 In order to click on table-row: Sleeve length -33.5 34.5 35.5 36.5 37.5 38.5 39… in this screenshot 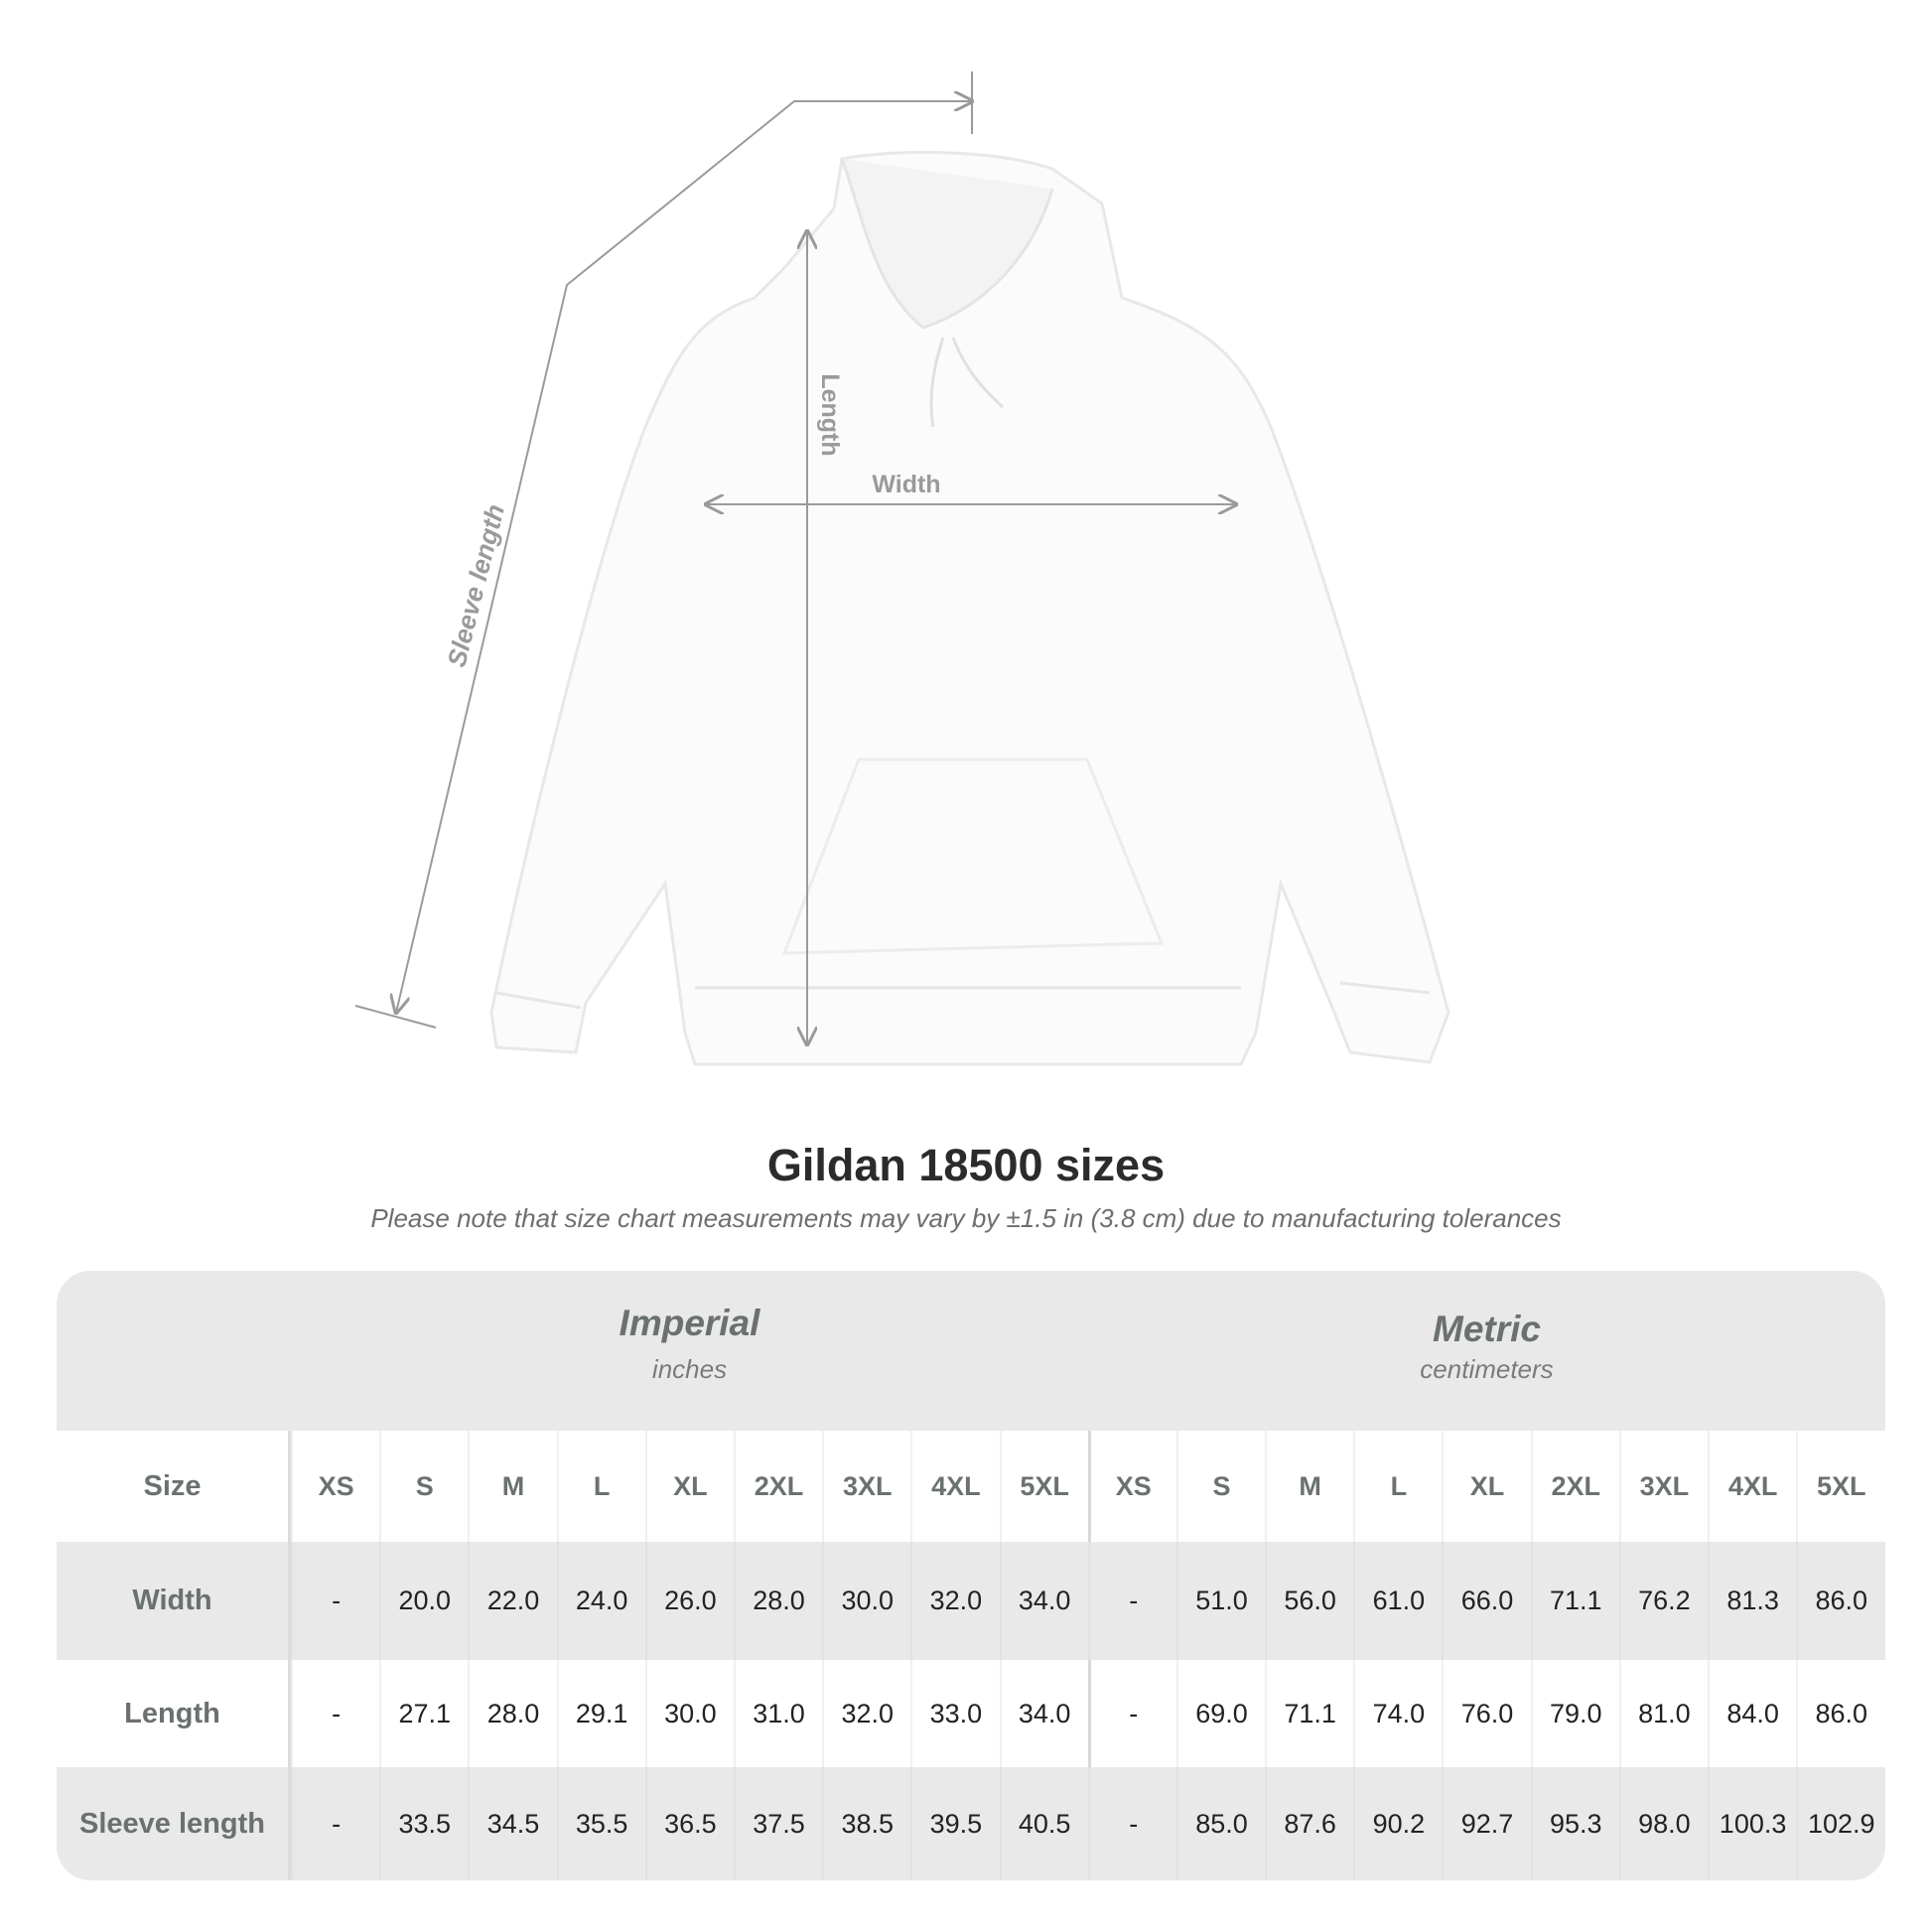, I will do `click(971, 1823)`.